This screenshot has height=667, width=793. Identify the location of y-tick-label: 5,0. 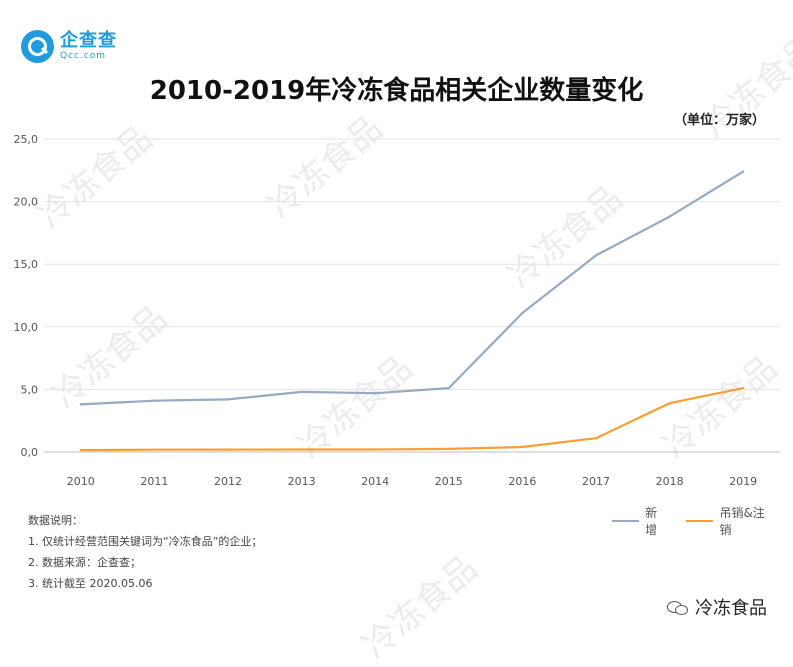
(30, 389).